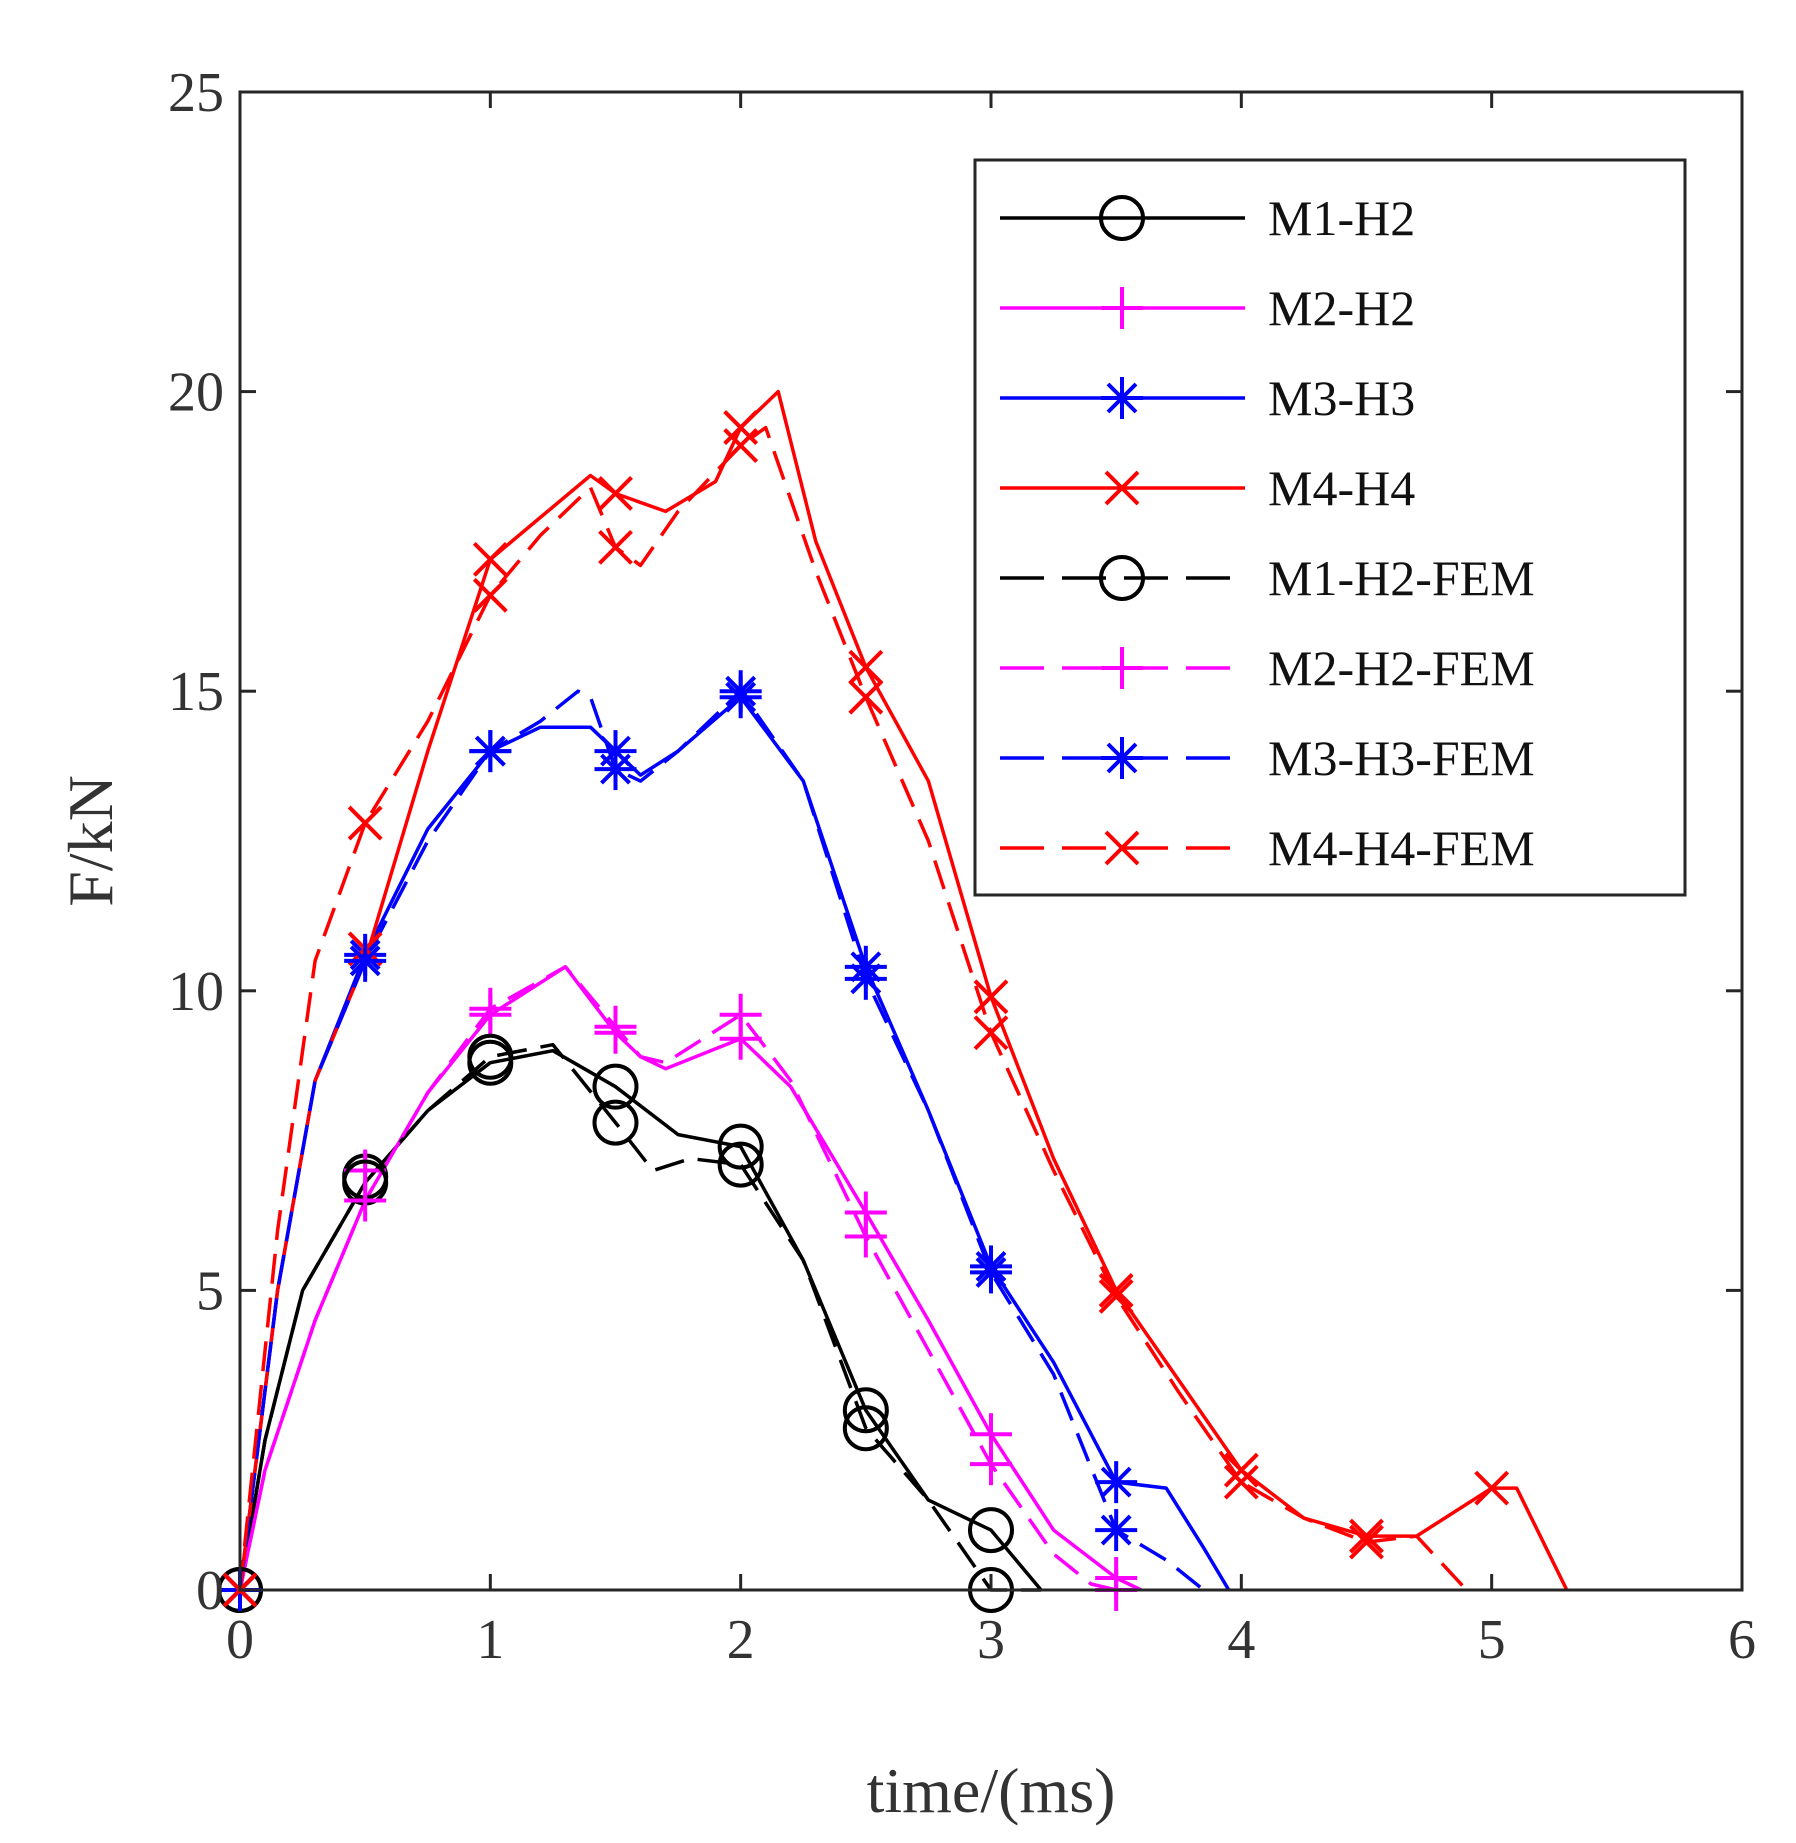 Image resolution: width=1796 pixels, height=1843 pixels. I want to click on x-tick-label: 1, so click(490, 1640).